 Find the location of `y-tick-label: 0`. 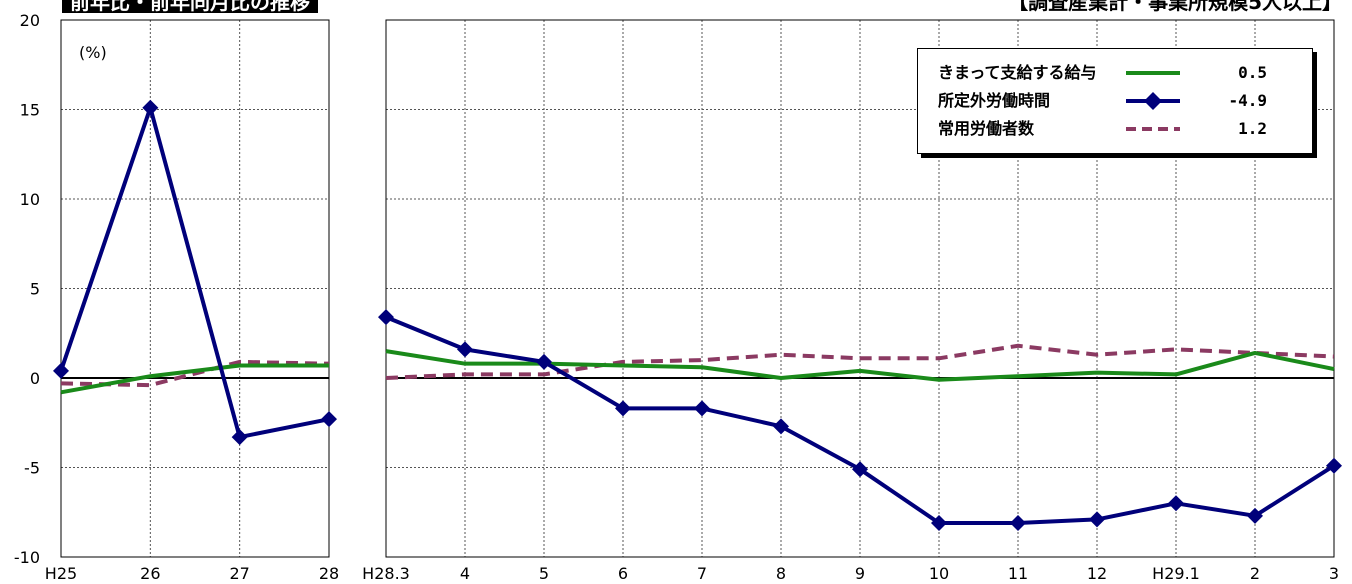

y-tick-label: 0 is located at coordinates (35, 378).